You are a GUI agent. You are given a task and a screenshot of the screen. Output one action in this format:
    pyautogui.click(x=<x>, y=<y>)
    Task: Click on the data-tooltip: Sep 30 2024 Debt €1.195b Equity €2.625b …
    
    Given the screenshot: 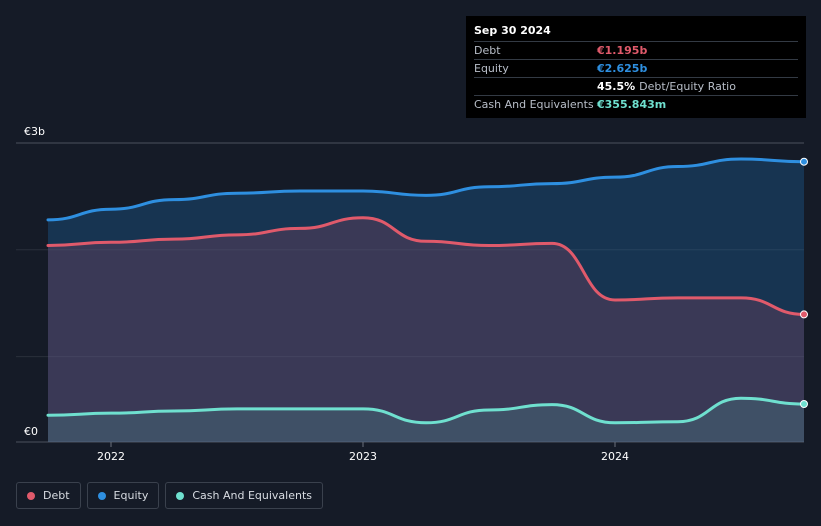 What is the action you would take?
    pyautogui.click(x=636, y=67)
    